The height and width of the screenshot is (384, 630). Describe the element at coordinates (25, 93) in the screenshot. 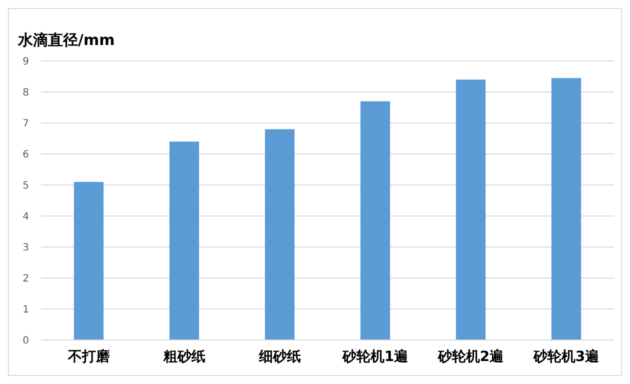

I see `y-tick-label: 8` at that location.